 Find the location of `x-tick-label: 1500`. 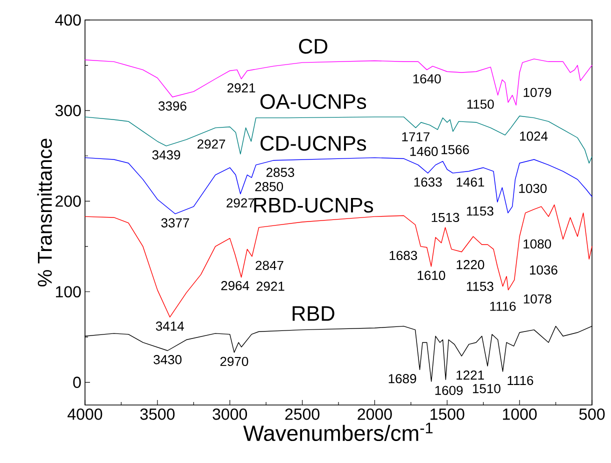

x-tick-label: 1500 is located at coordinates (447, 414).